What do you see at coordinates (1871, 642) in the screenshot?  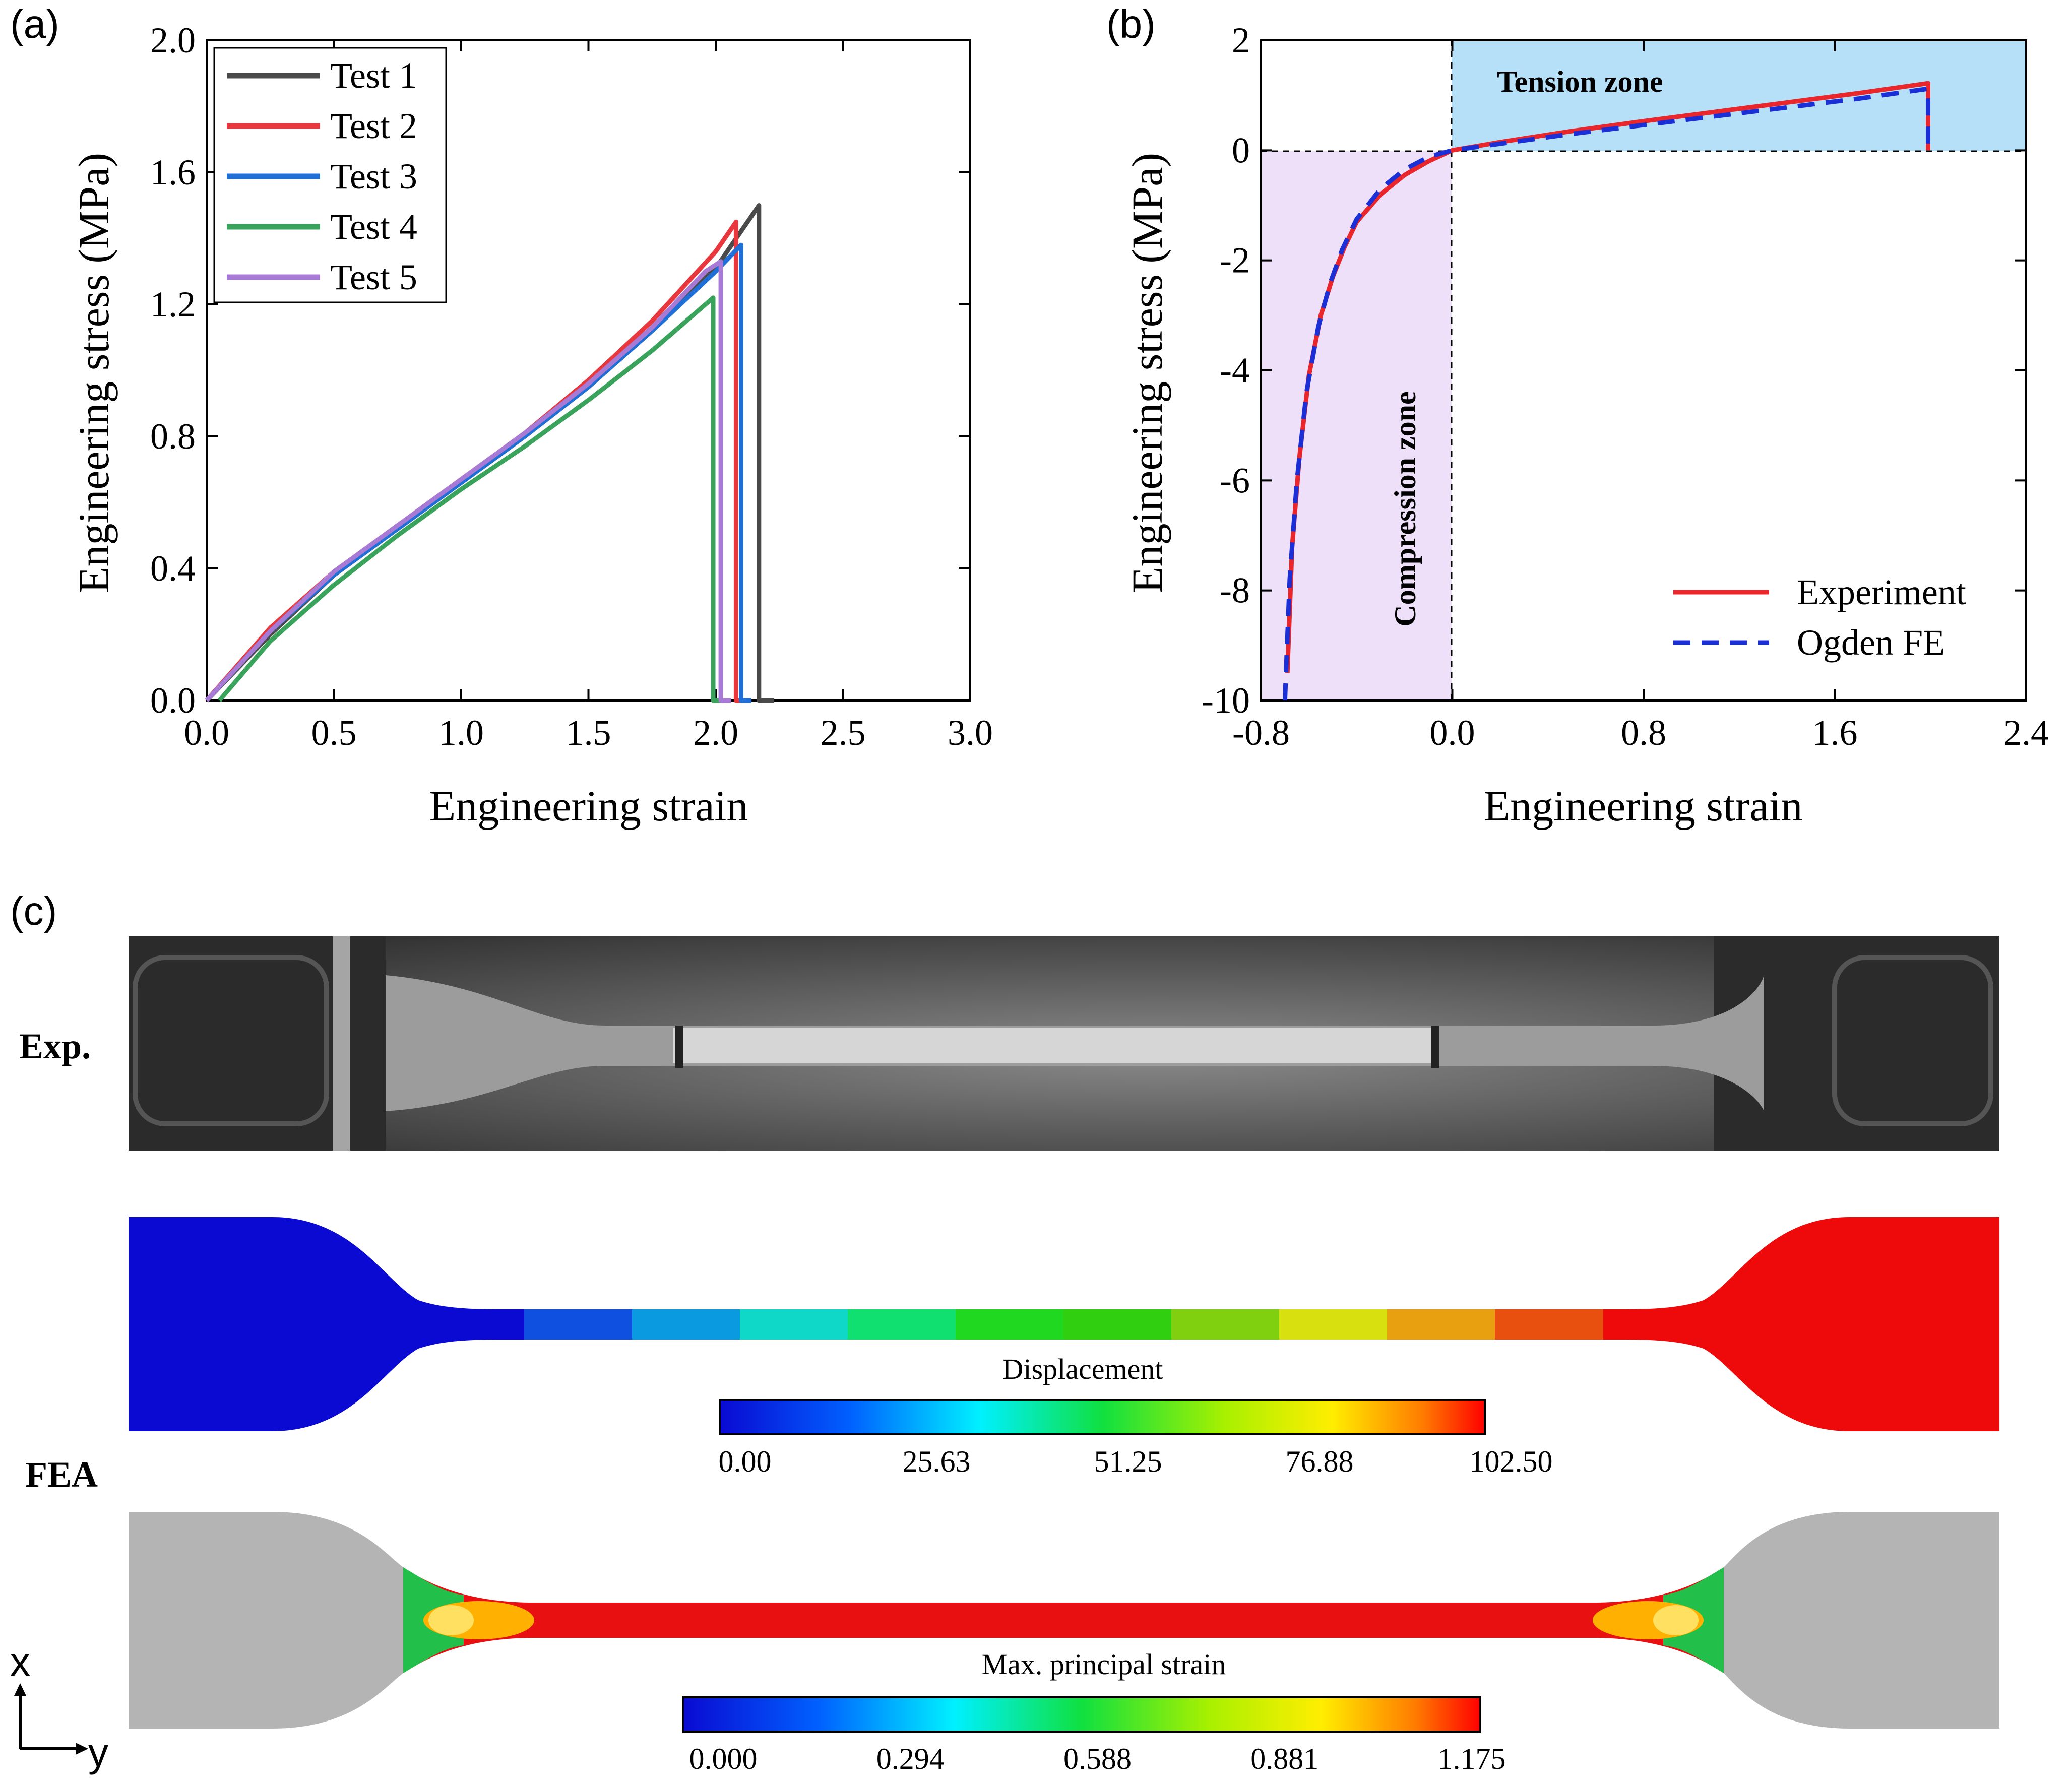 I see `legend-label: Ogden FE` at bounding box center [1871, 642].